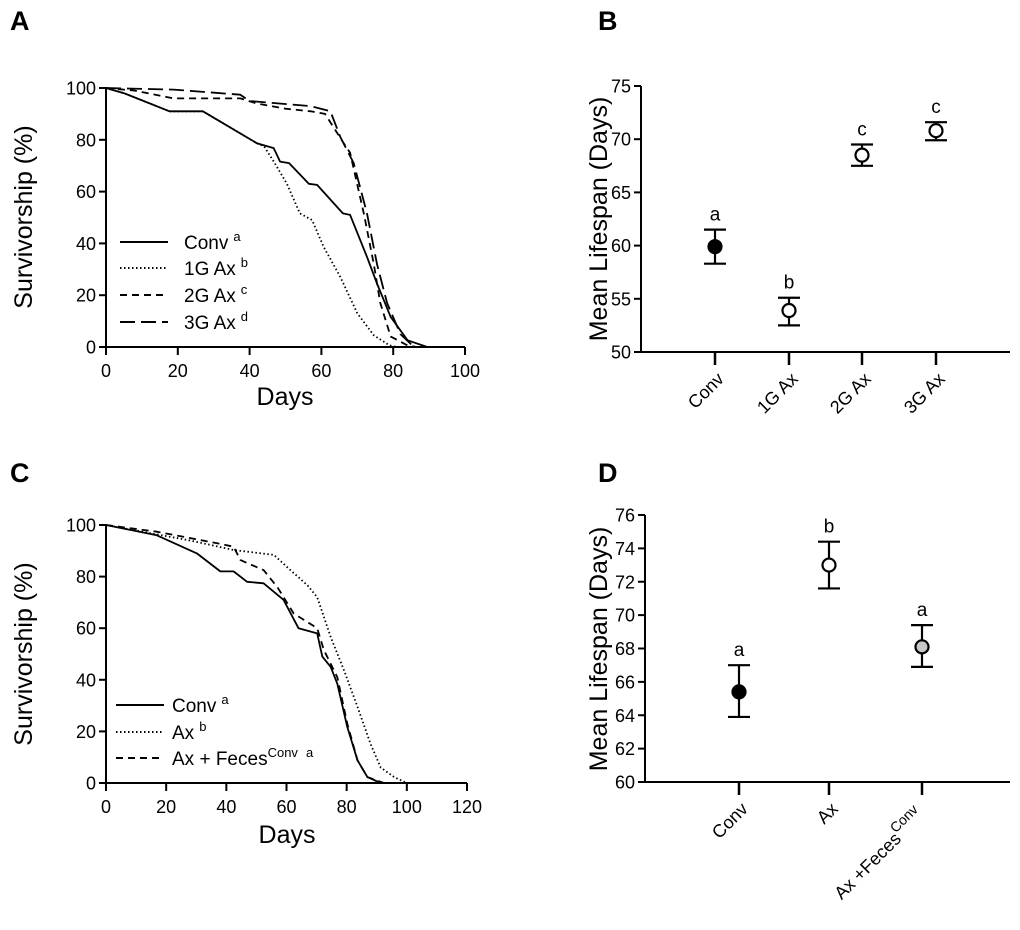  I want to click on legend-label: Ax b, so click(189, 731).